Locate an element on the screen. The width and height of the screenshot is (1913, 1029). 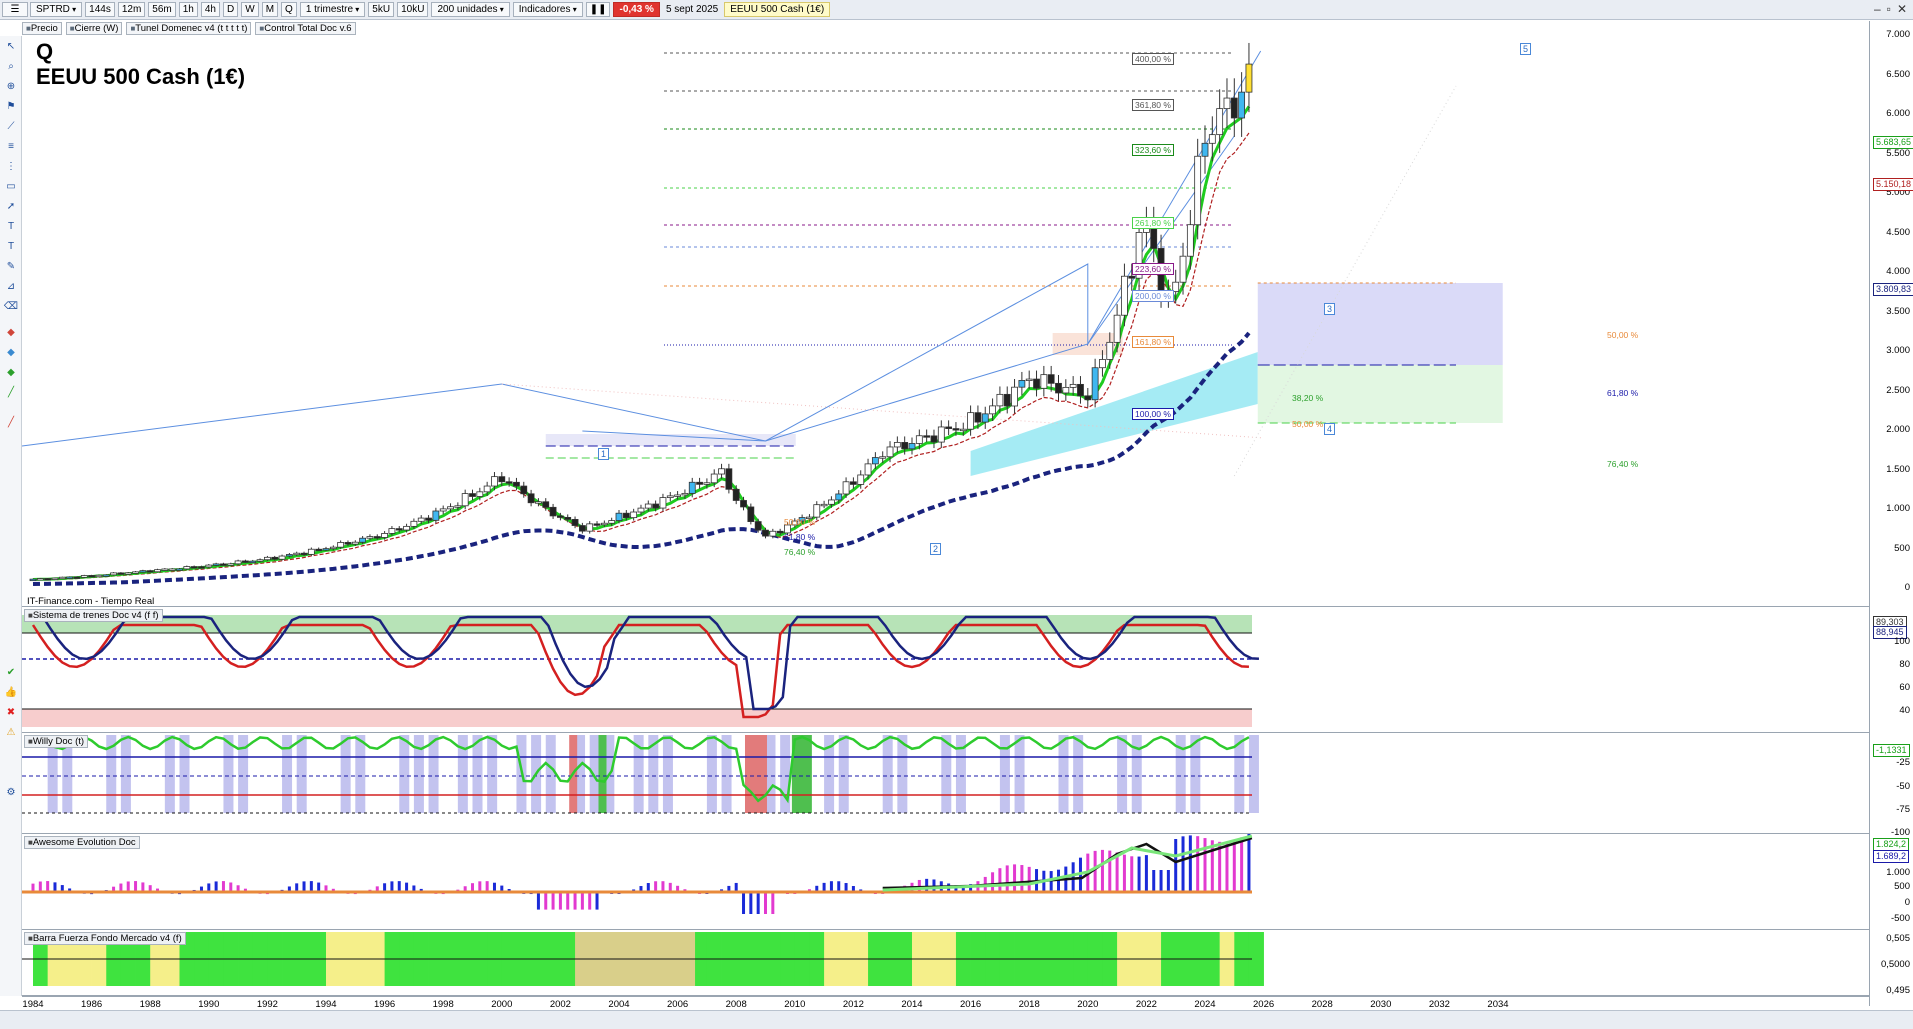
units-5ku-button: 5kU is located at coordinates (381, 9).